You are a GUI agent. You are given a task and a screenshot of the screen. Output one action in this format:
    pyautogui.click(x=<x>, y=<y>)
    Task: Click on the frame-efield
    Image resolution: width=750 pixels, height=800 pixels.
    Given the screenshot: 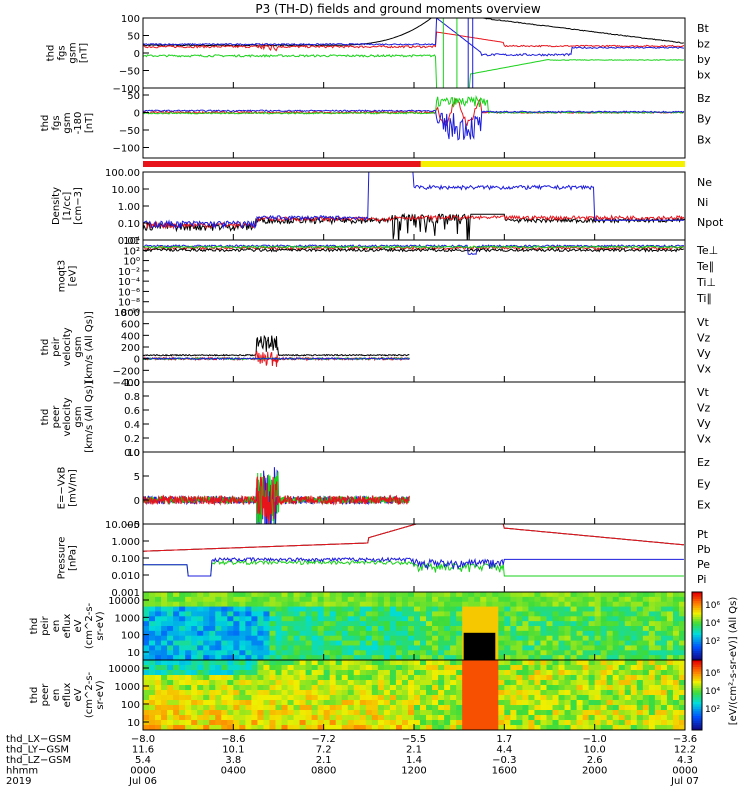 What is the action you would take?
    pyautogui.click(x=414, y=488)
    